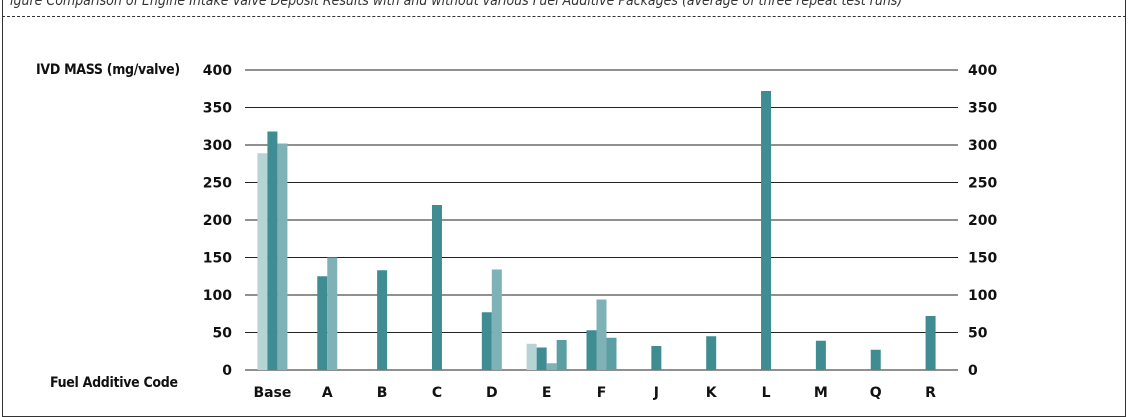 The image size is (1129, 417). What do you see at coordinates (217, 71) in the screenshot?
I see `y-tick-label-left: 400` at bounding box center [217, 71].